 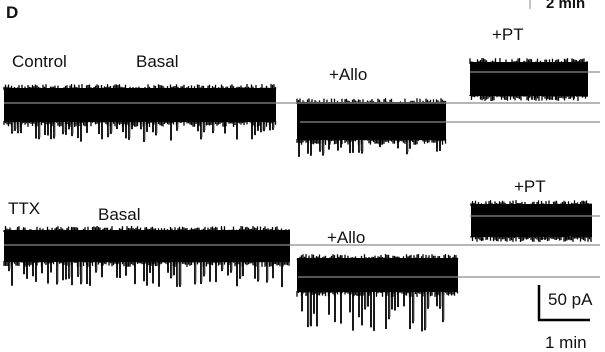 I want to click on control-basal-trace, so click(x=140, y=113).